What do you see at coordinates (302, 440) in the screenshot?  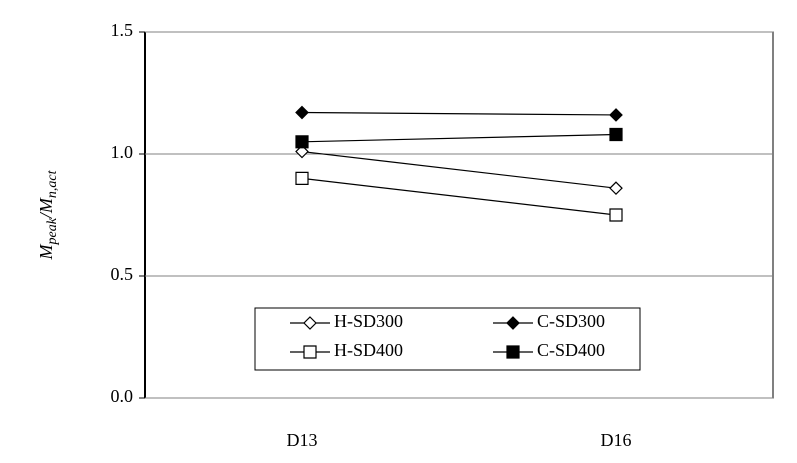 I see `x-tick-label: D13` at bounding box center [302, 440].